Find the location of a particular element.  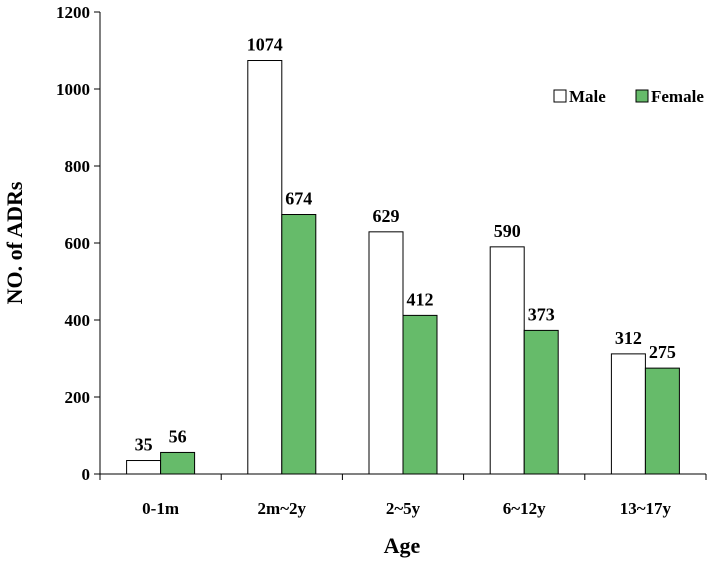

data-label-female-0: 56 is located at coordinates (178, 436).